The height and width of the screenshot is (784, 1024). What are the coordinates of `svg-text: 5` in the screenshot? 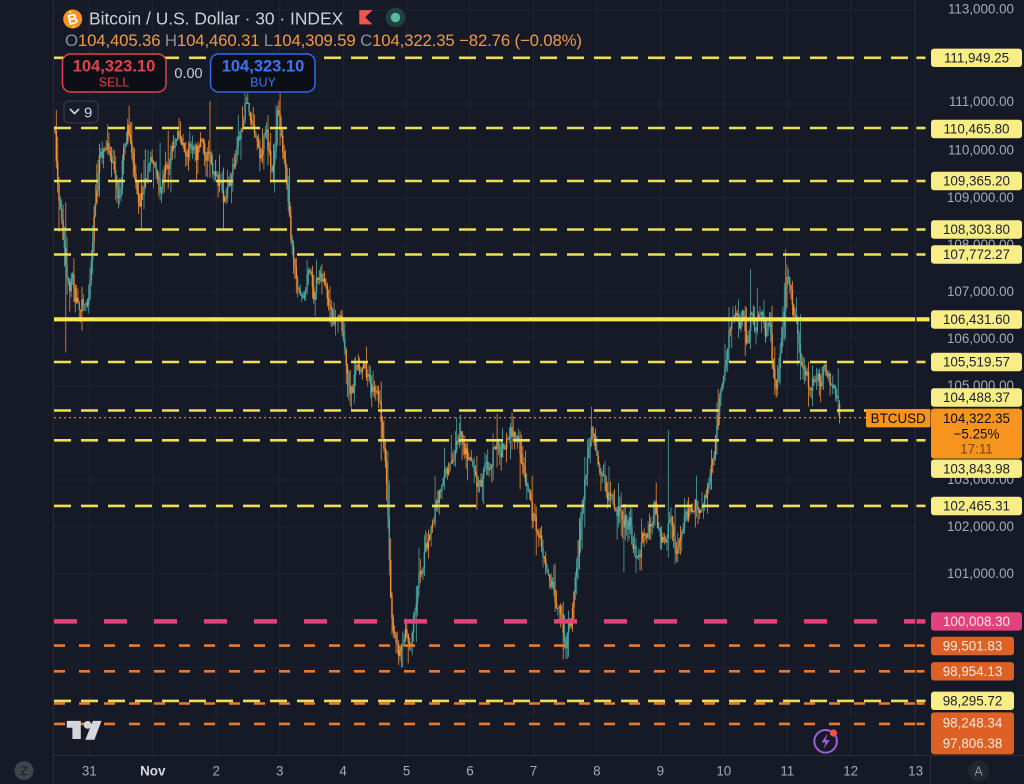 It's located at (406, 771).